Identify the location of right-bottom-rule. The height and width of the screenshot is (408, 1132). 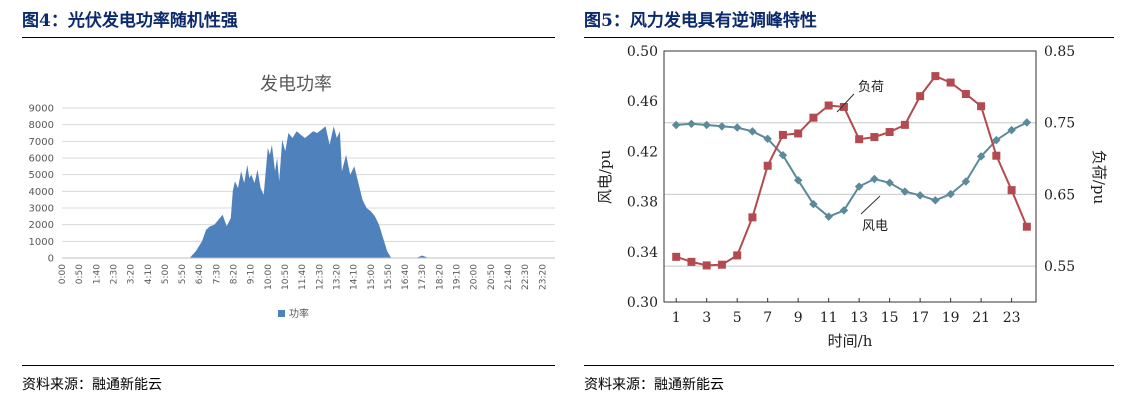
(849, 365).